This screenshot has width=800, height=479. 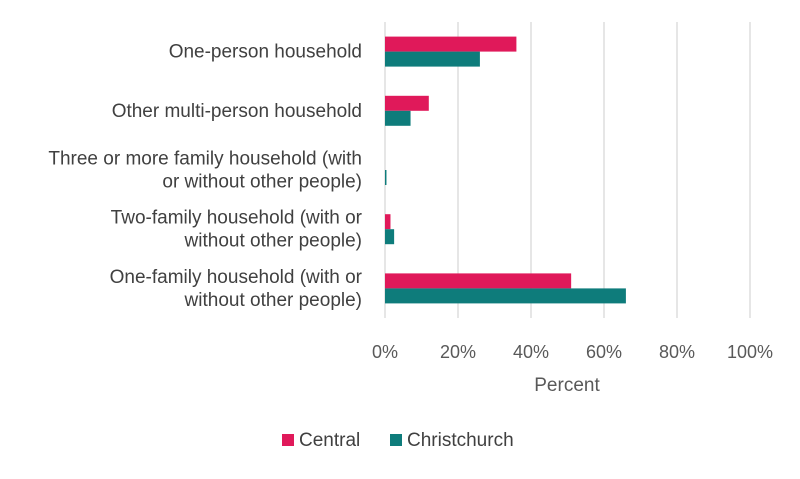 What do you see at coordinates (237, 111) in the screenshot?
I see `category-label: Other multi-person household` at bounding box center [237, 111].